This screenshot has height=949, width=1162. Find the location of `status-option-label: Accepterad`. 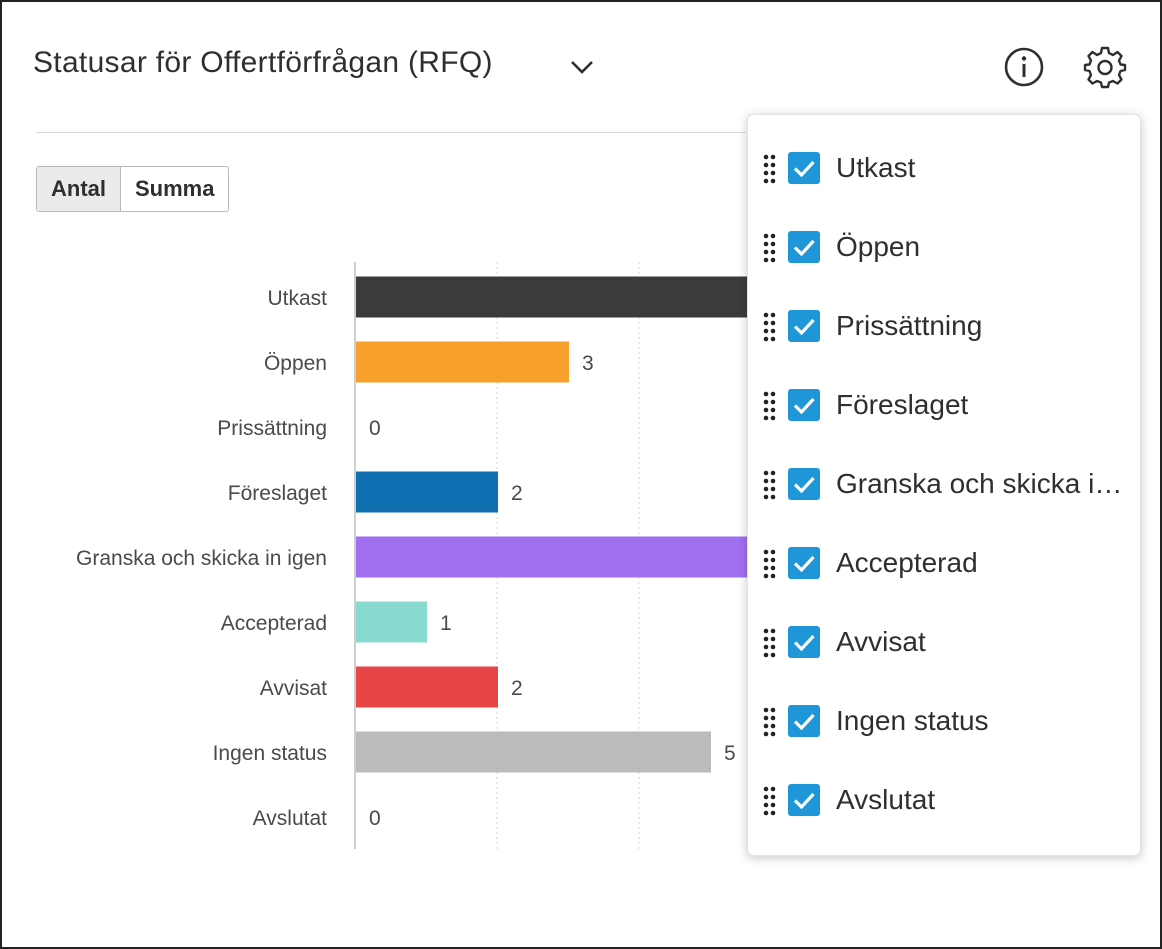

status-option-label: Accepterad is located at coordinates (907, 562).